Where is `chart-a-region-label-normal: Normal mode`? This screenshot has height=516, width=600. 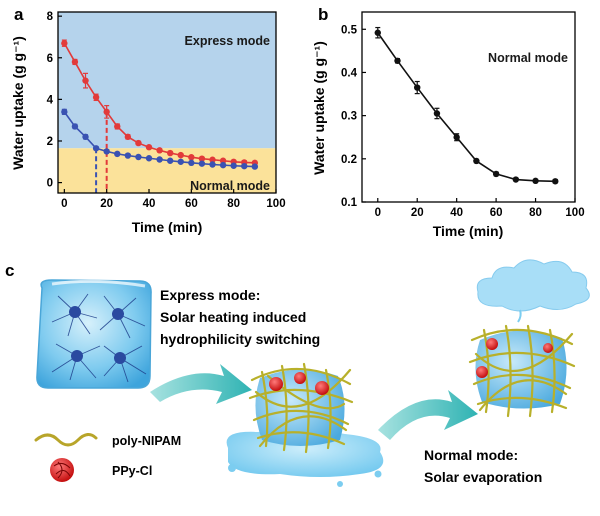
chart-a-region-label-normal: Normal mode is located at coordinates (230, 186).